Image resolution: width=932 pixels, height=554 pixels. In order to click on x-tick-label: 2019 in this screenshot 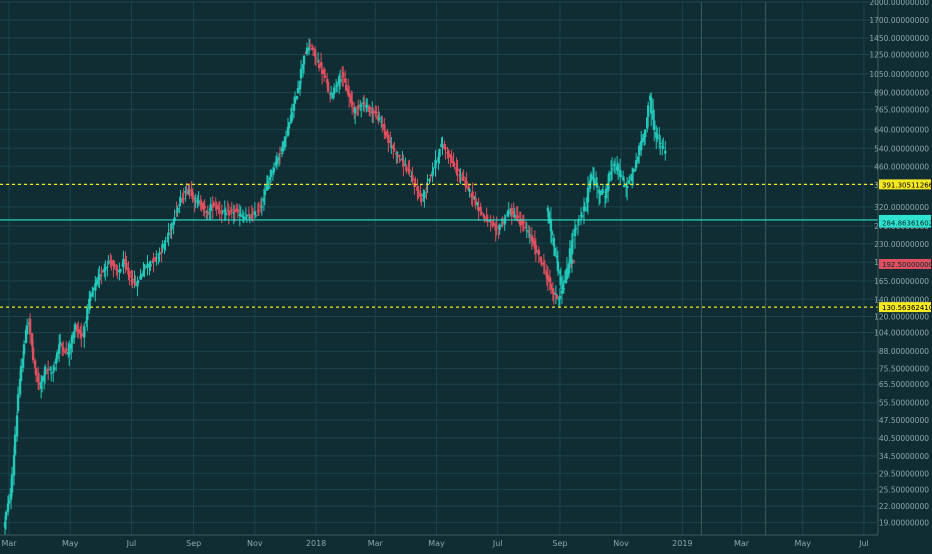, I will do `click(682, 543)`.